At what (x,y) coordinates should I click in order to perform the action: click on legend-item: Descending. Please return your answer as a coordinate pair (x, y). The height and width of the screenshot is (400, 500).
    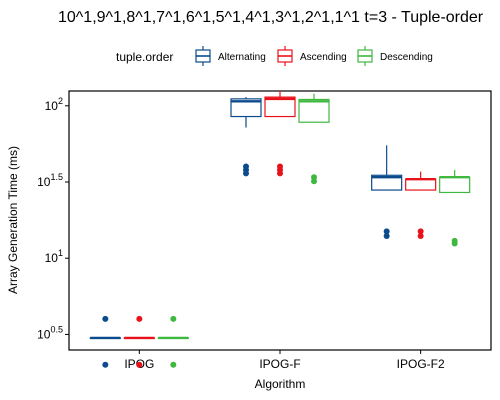
    Looking at the image, I should click on (395, 56).